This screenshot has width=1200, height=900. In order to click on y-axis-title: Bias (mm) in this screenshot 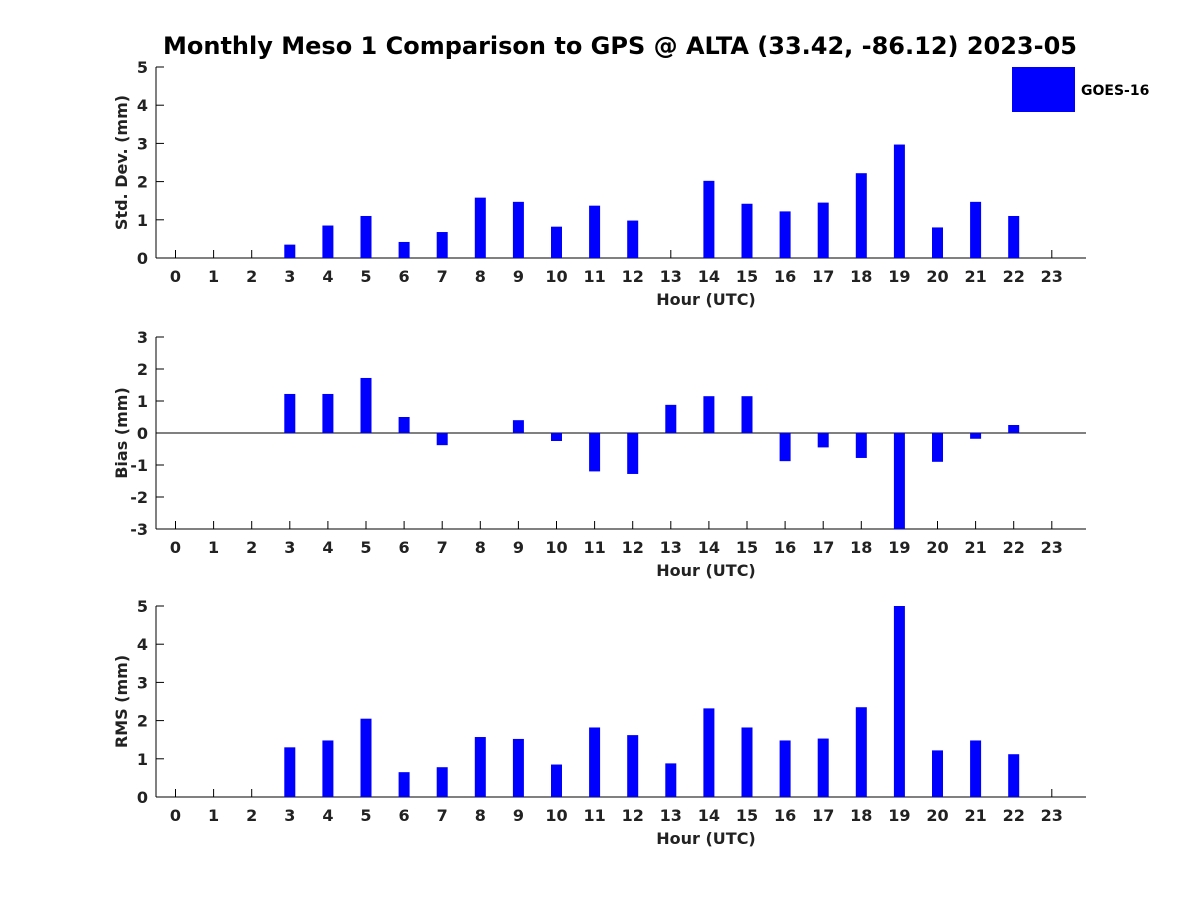, I will do `click(121, 433)`.